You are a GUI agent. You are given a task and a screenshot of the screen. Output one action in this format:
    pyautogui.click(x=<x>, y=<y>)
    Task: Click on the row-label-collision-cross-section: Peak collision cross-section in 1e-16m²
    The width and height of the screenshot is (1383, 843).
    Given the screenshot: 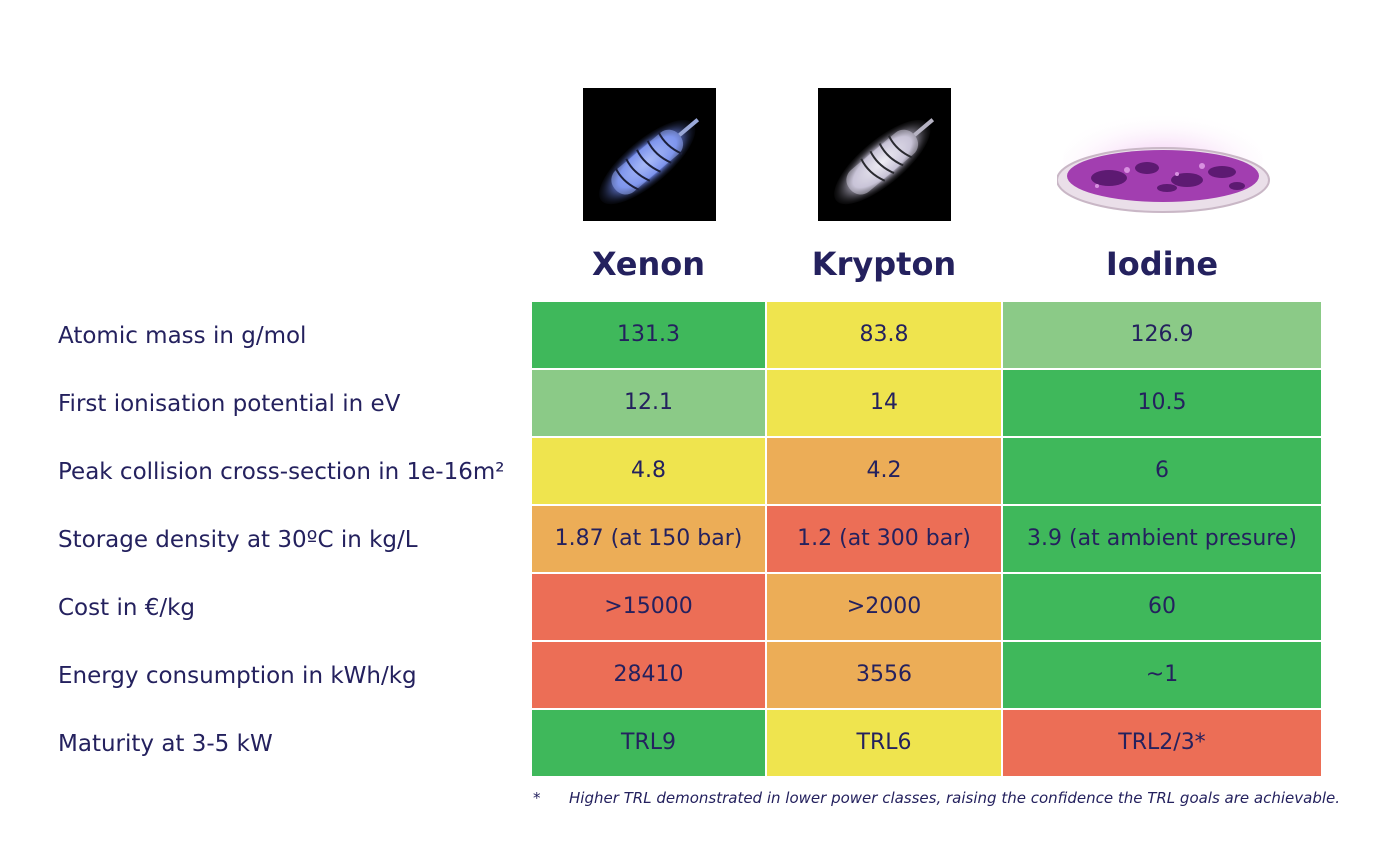 What is the action you would take?
    pyautogui.click(x=281, y=472)
    